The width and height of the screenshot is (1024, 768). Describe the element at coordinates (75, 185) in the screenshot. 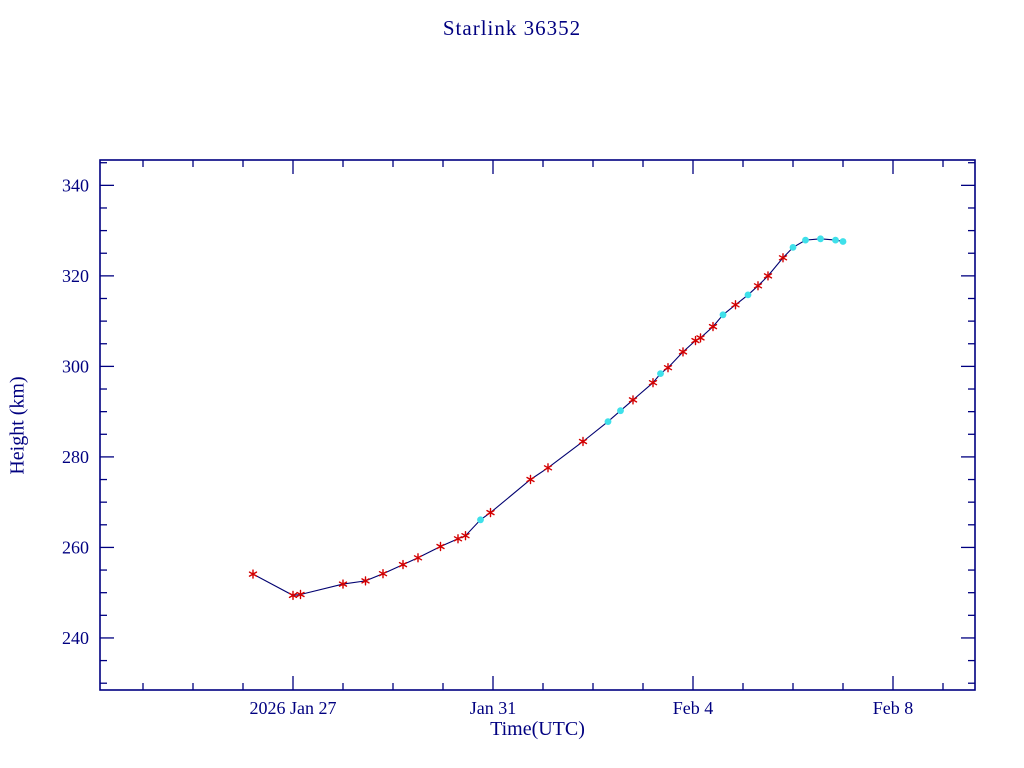

I see `y-tick-label: 340` at that location.